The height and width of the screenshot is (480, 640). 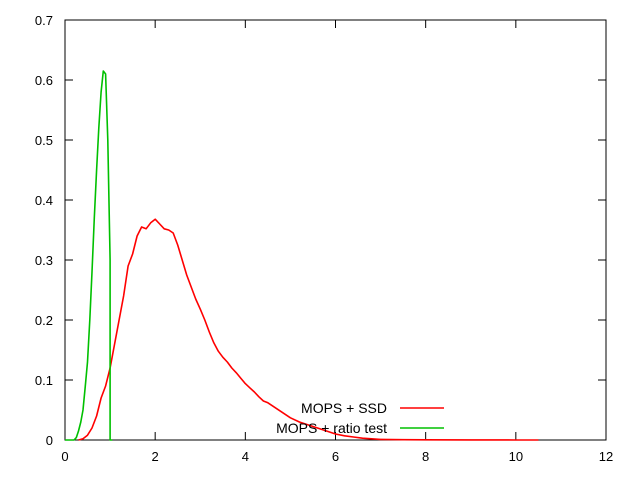 What do you see at coordinates (155, 456) in the screenshot?
I see `x-tick-label: 2` at bounding box center [155, 456].